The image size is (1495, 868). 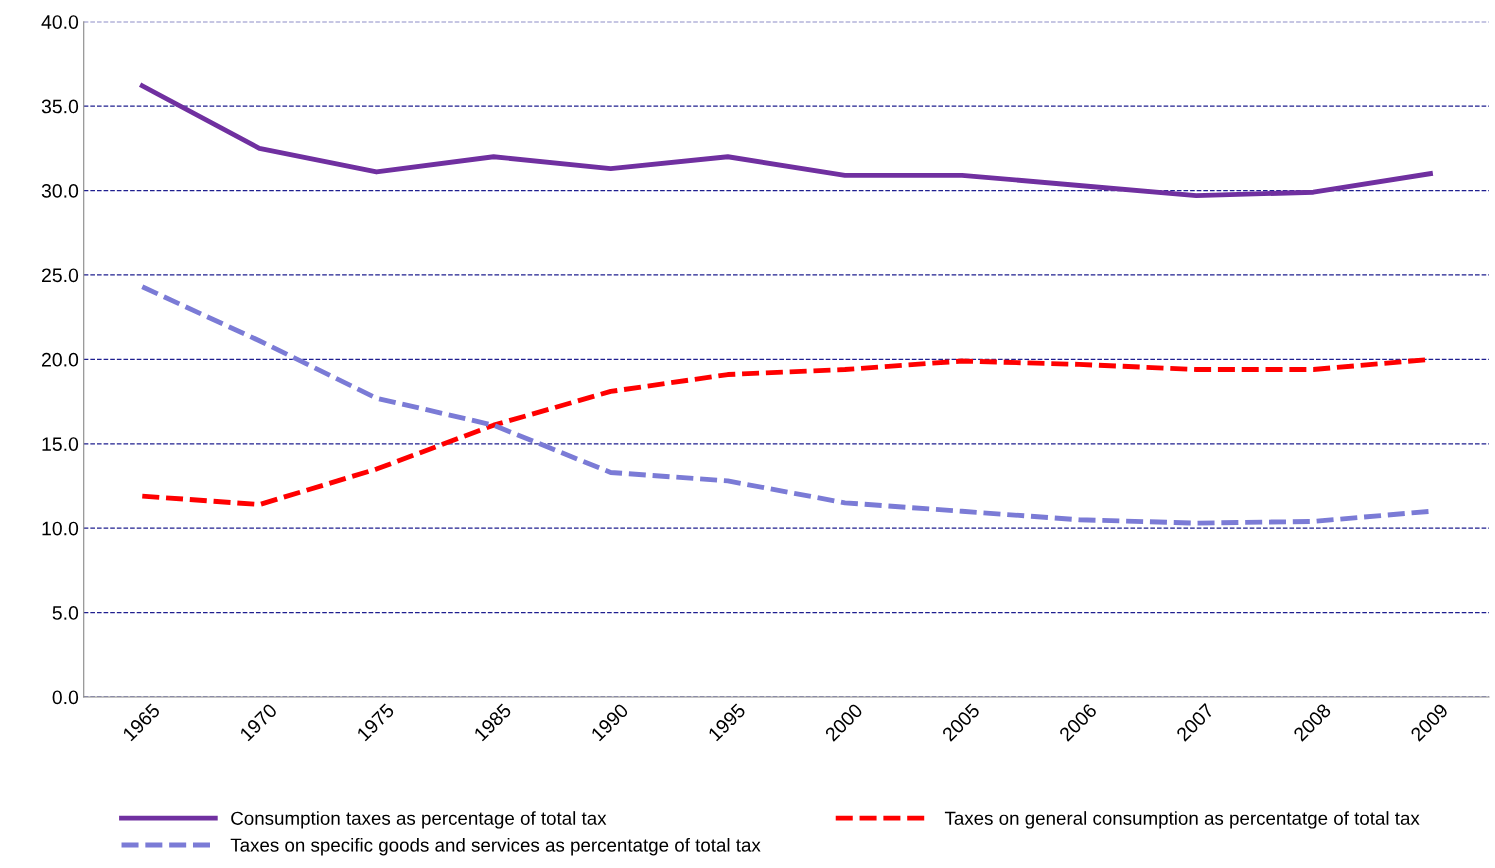 What do you see at coordinates (419, 820) in the screenshot?
I see `legend-label: Consumption taxes as percentage of total tax` at bounding box center [419, 820].